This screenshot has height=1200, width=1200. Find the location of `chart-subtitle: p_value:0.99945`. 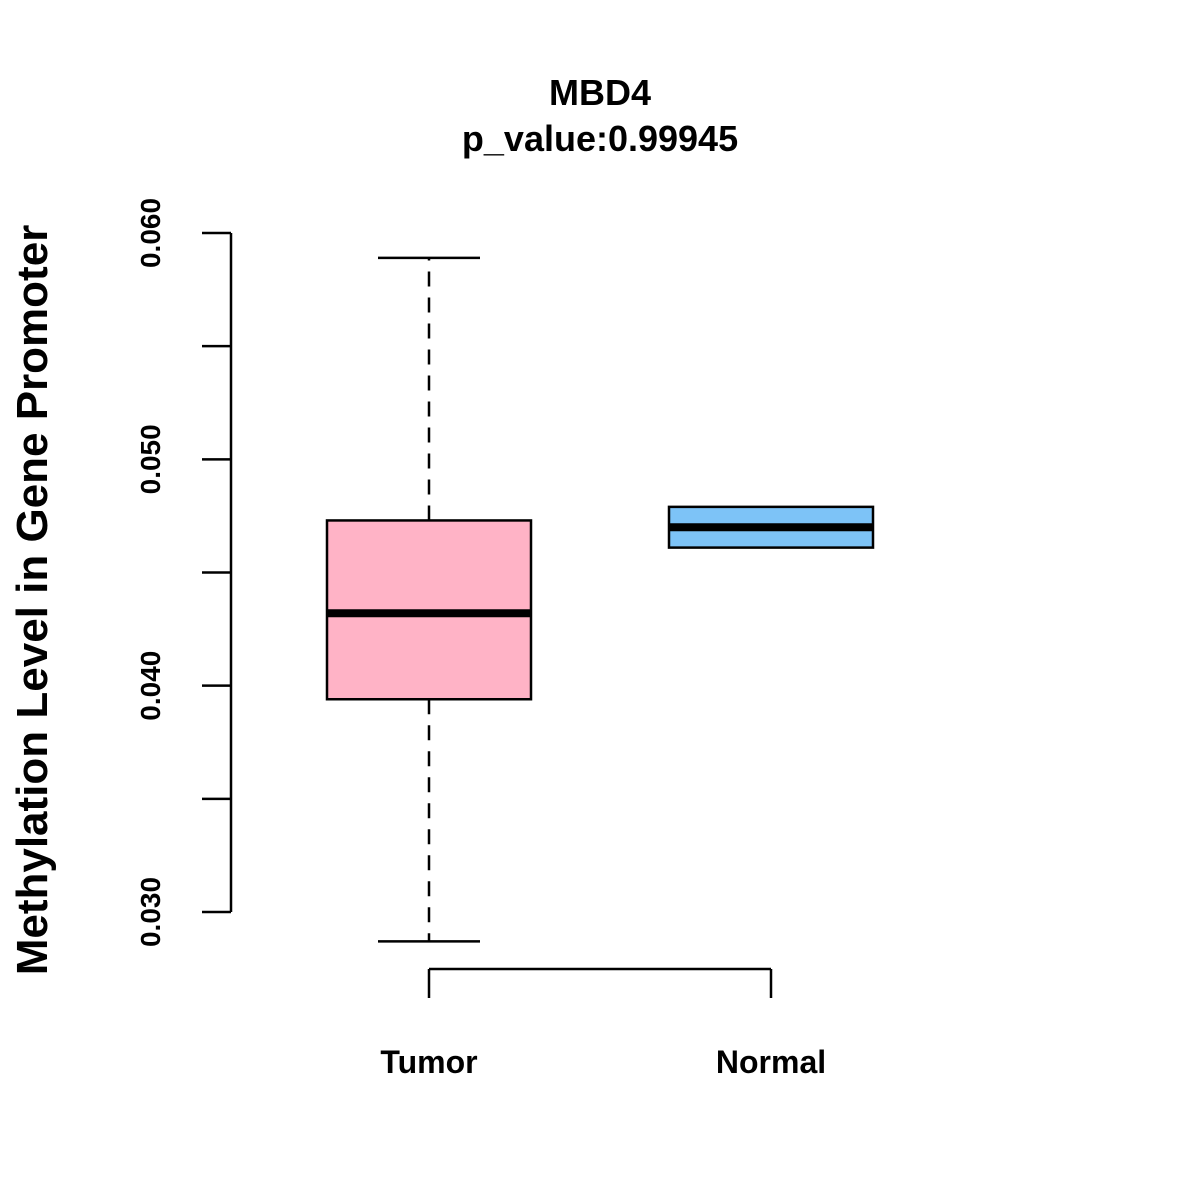

chart-subtitle: p_value:0.99945 is located at coordinates (600, 138).